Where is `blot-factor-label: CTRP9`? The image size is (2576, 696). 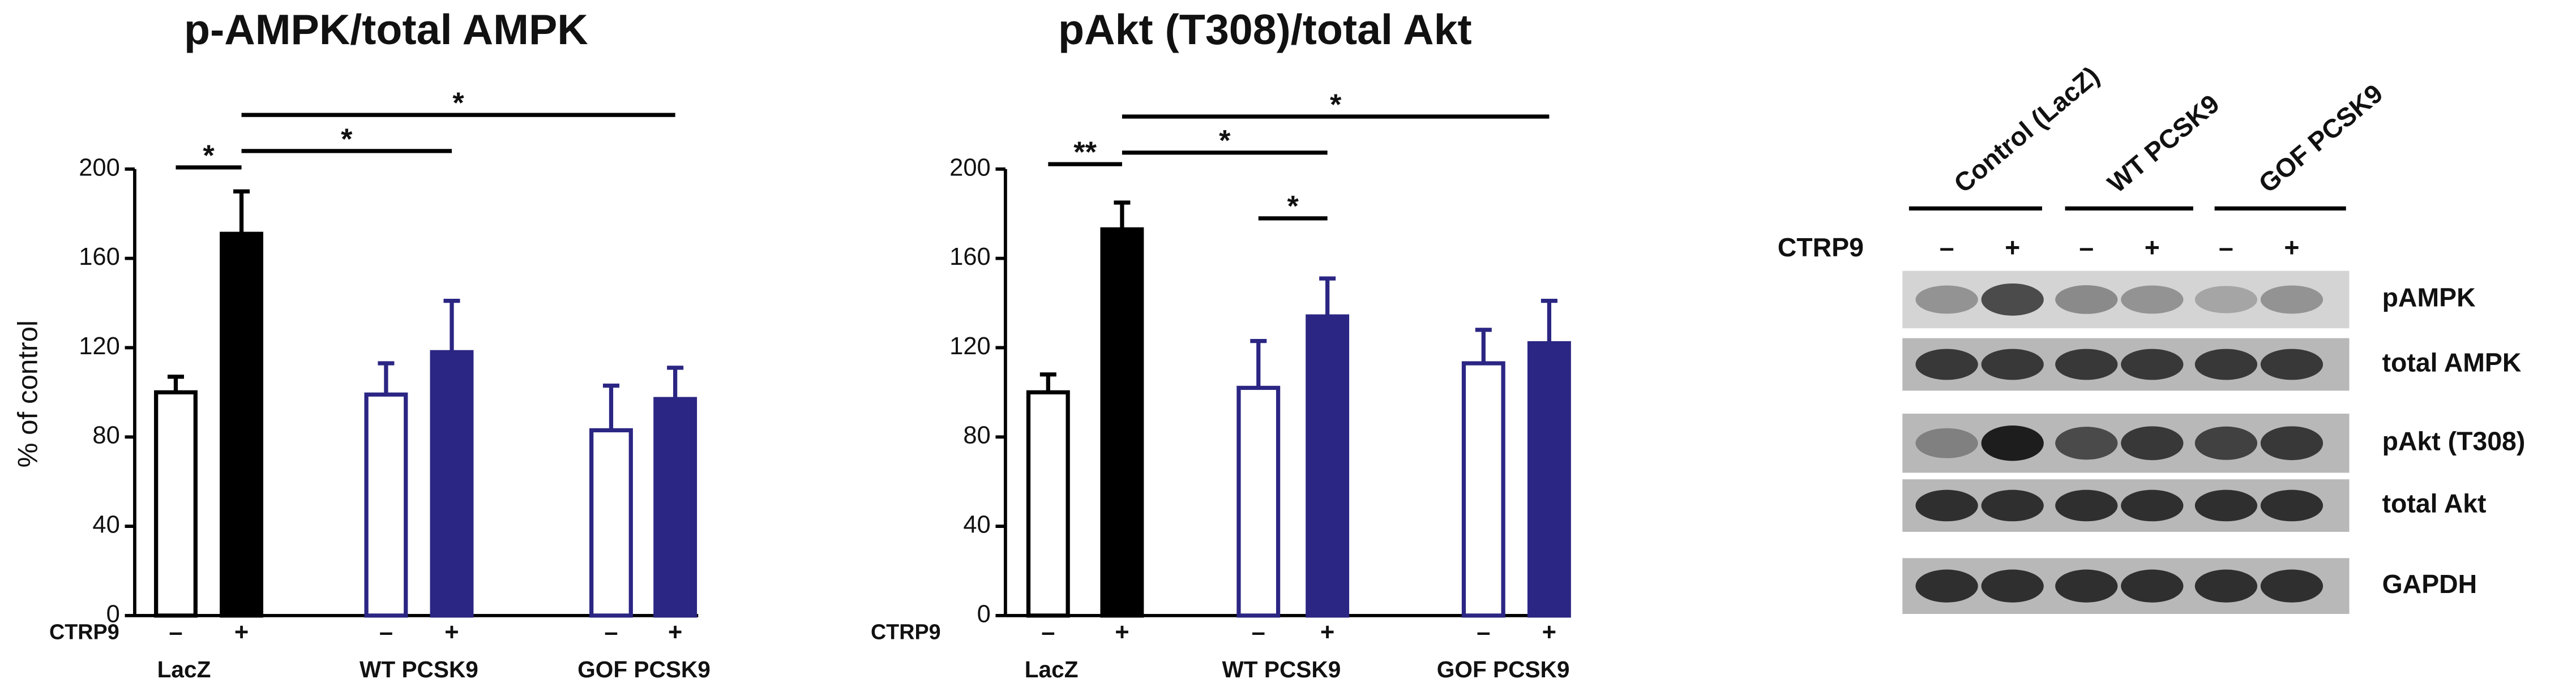 blot-factor-label: CTRP9 is located at coordinates (1821, 247).